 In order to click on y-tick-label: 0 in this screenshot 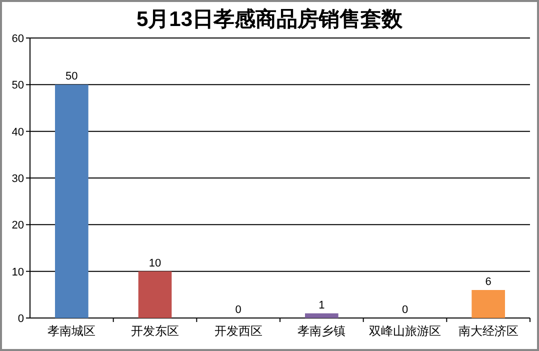, I will do `click(21, 319)`.